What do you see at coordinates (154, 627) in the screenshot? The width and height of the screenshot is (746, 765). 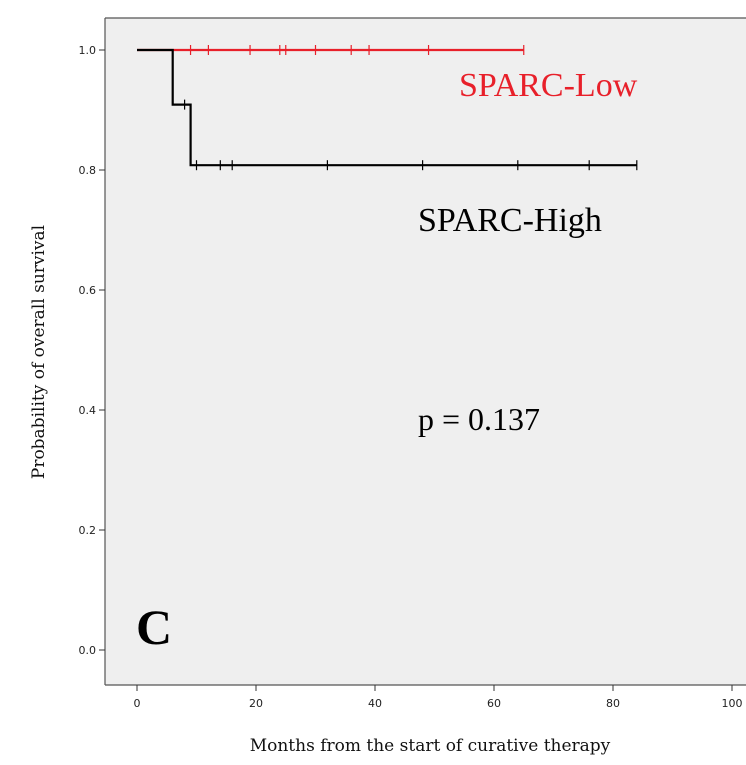 I see `panel-label: C` at bounding box center [154, 627].